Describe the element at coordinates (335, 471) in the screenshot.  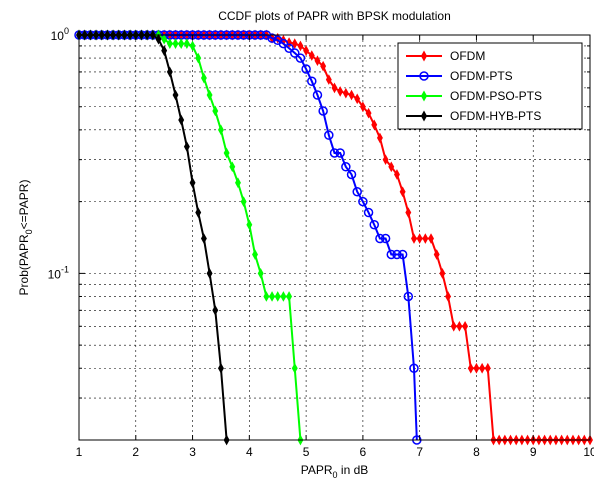
I see `x-axis-label: PAPR0 in dB` at that location.